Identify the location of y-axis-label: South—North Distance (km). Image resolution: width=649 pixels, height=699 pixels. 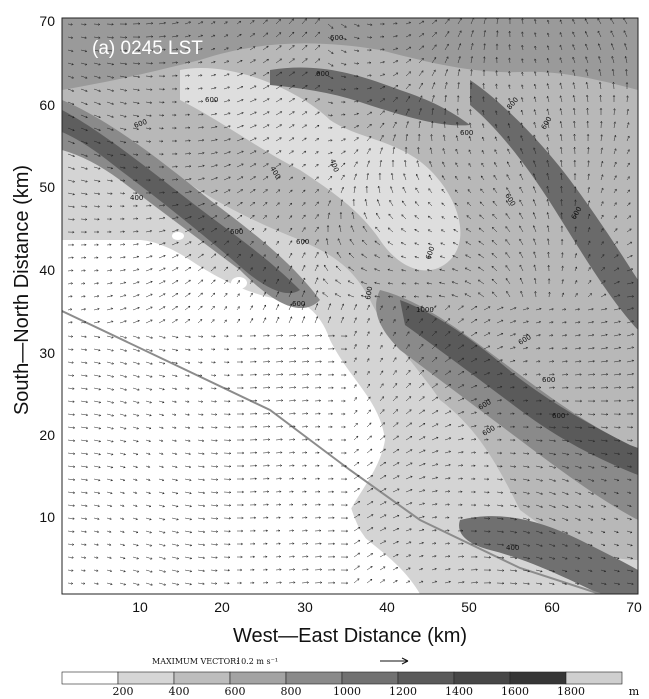
(22, 290).